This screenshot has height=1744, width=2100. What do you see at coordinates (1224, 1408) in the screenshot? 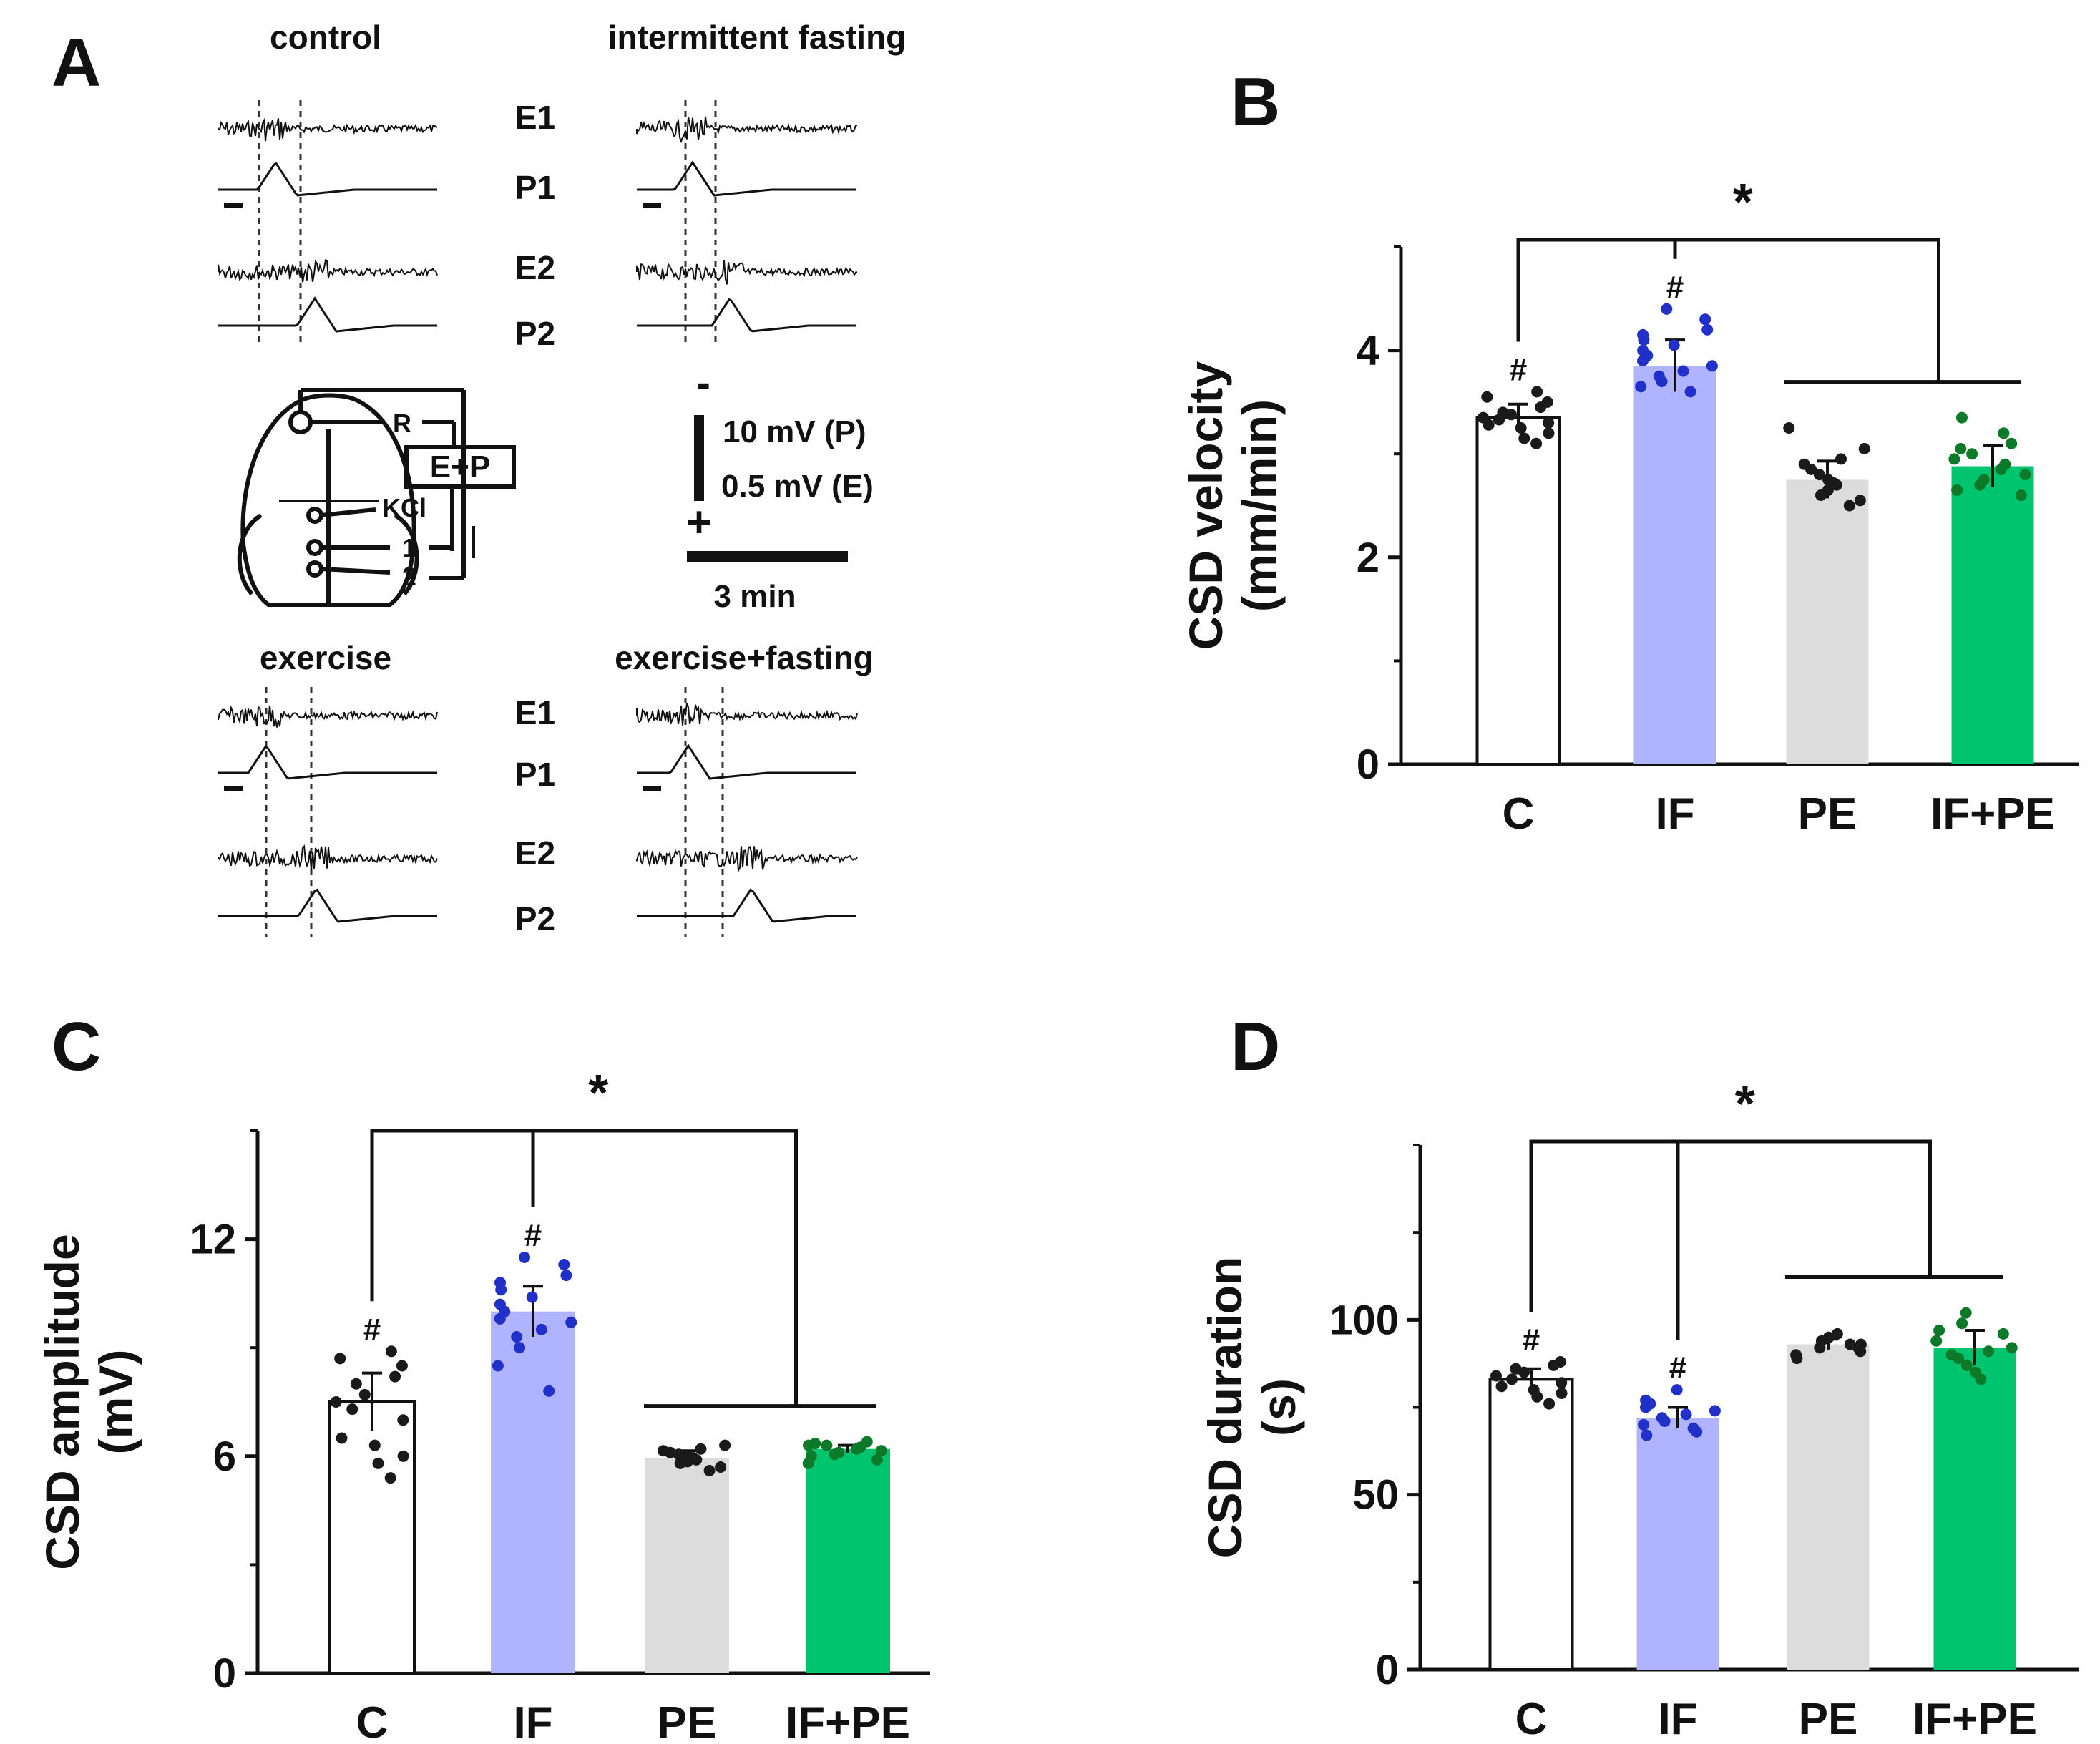
I see `y-axis-title: CSD duration` at bounding box center [1224, 1408].